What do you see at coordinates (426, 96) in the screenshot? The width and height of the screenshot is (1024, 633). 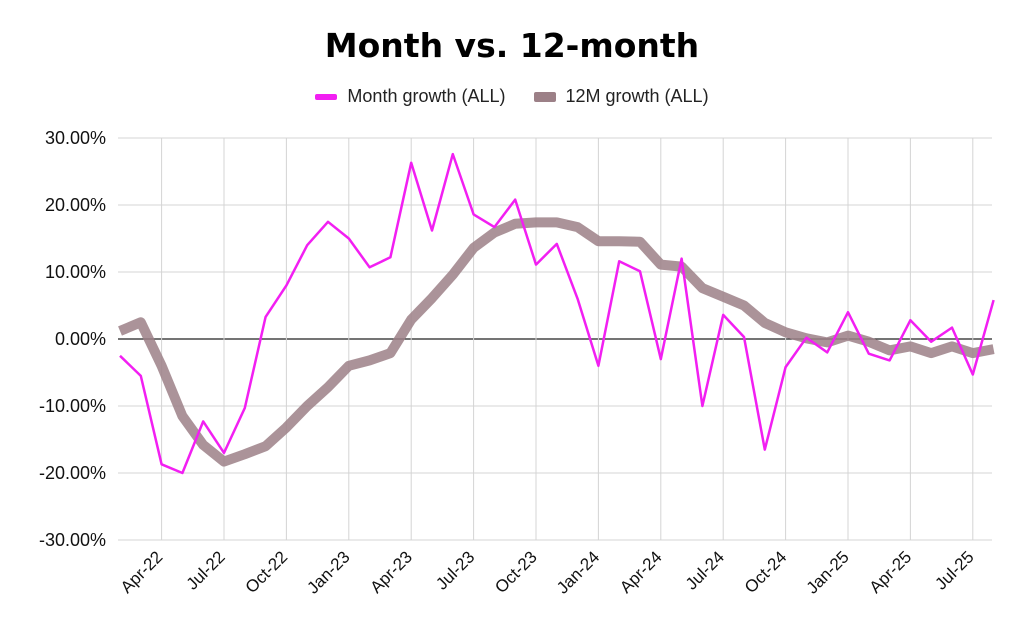 I see `legend-label-month-growth: Month growth (ALL)` at bounding box center [426, 96].